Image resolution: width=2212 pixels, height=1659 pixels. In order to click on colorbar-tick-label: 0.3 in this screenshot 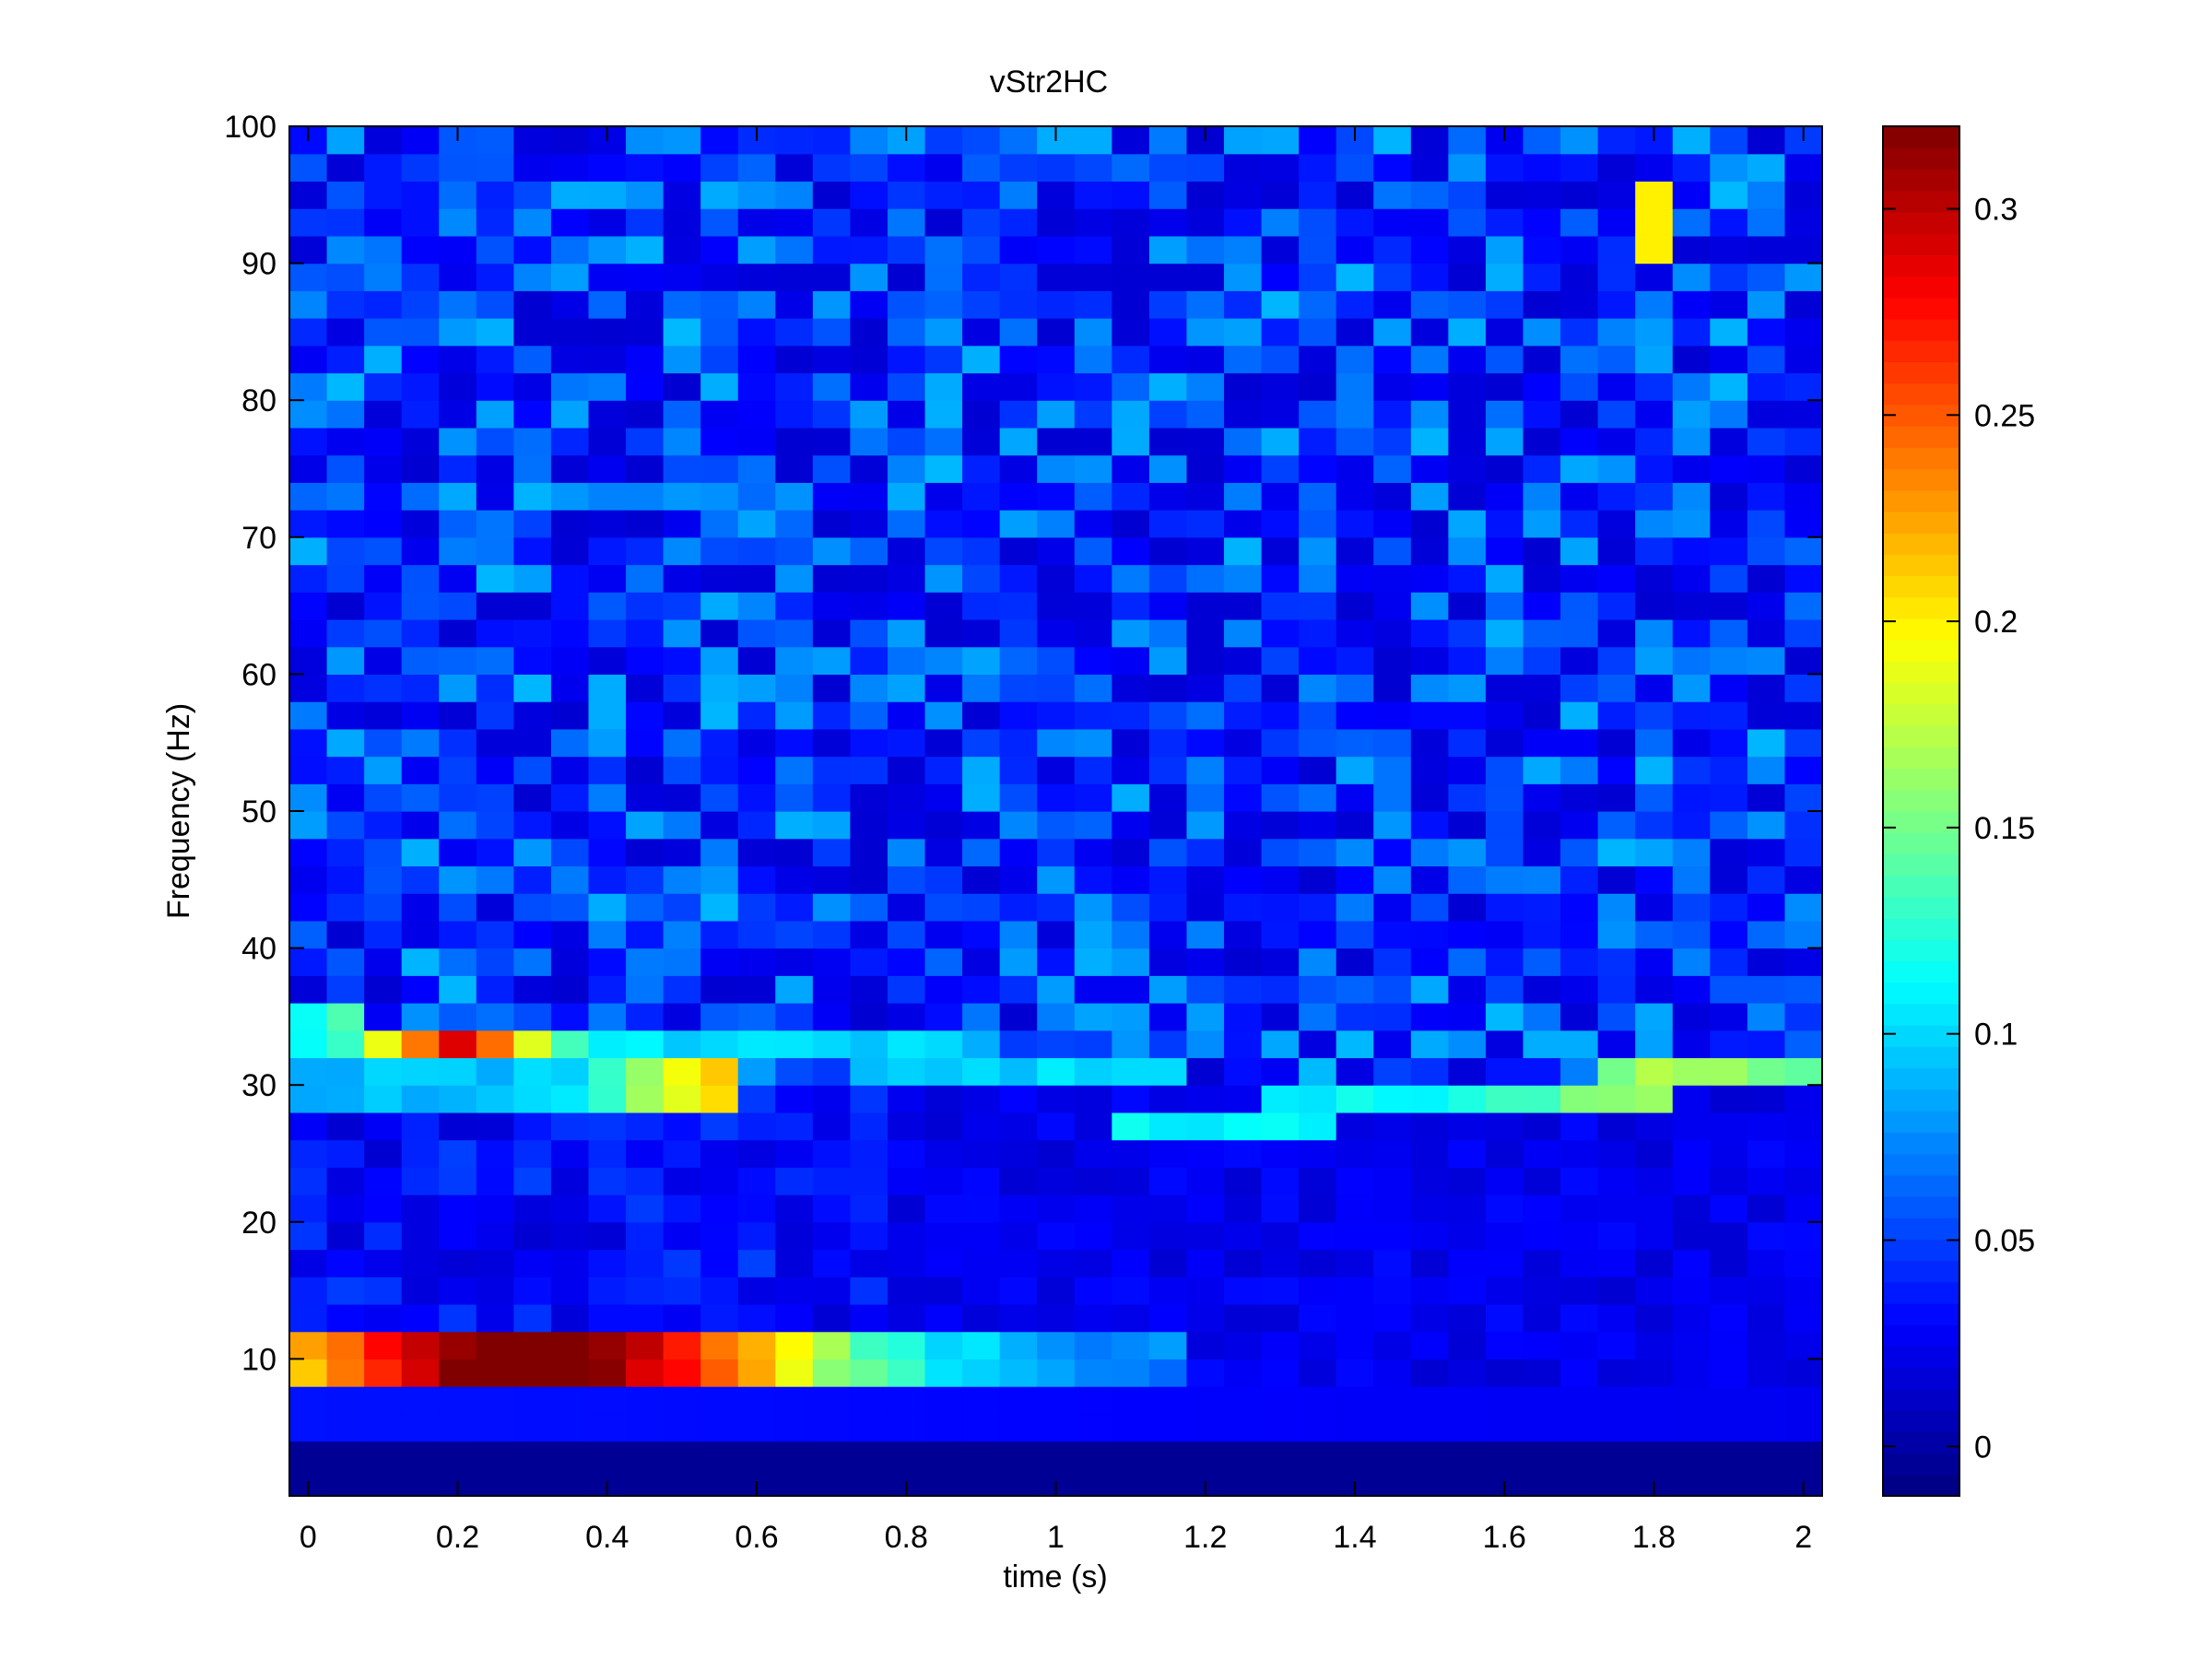, I will do `click(1996, 210)`.